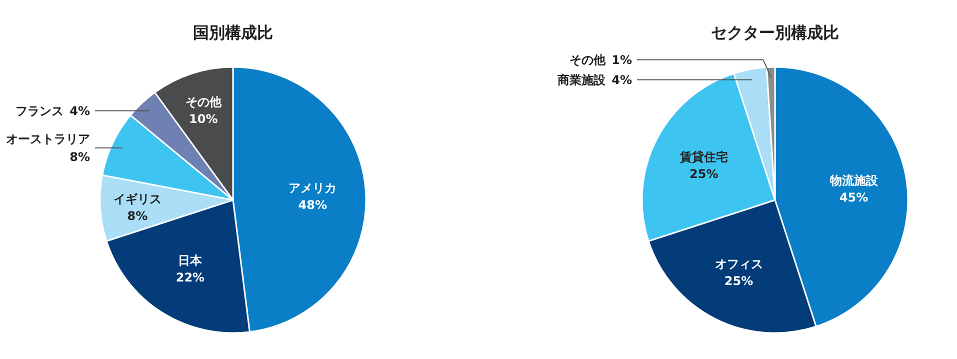 The height and width of the screenshot is (359, 957). I want to click on slice-label: 賃貸住宅, so click(703, 157).